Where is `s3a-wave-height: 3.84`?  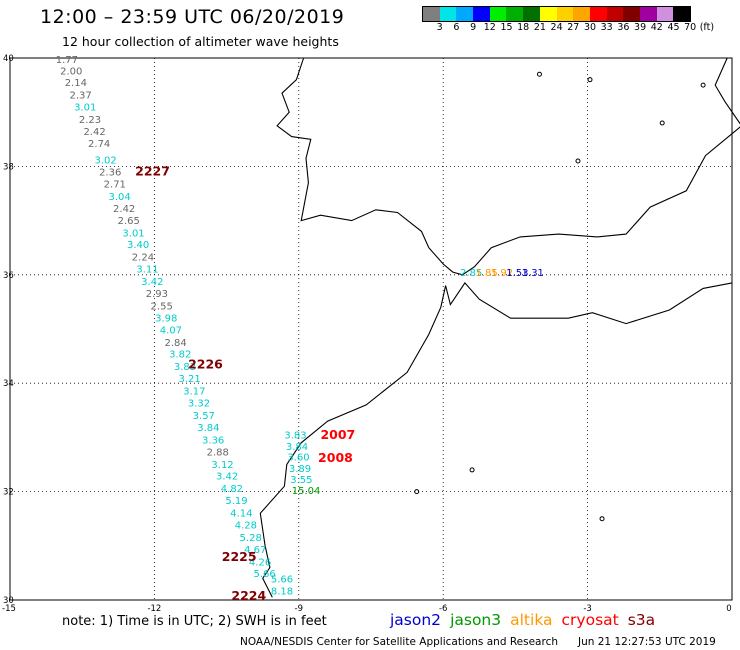 s3a-wave-height: 3.84 is located at coordinates (208, 428).